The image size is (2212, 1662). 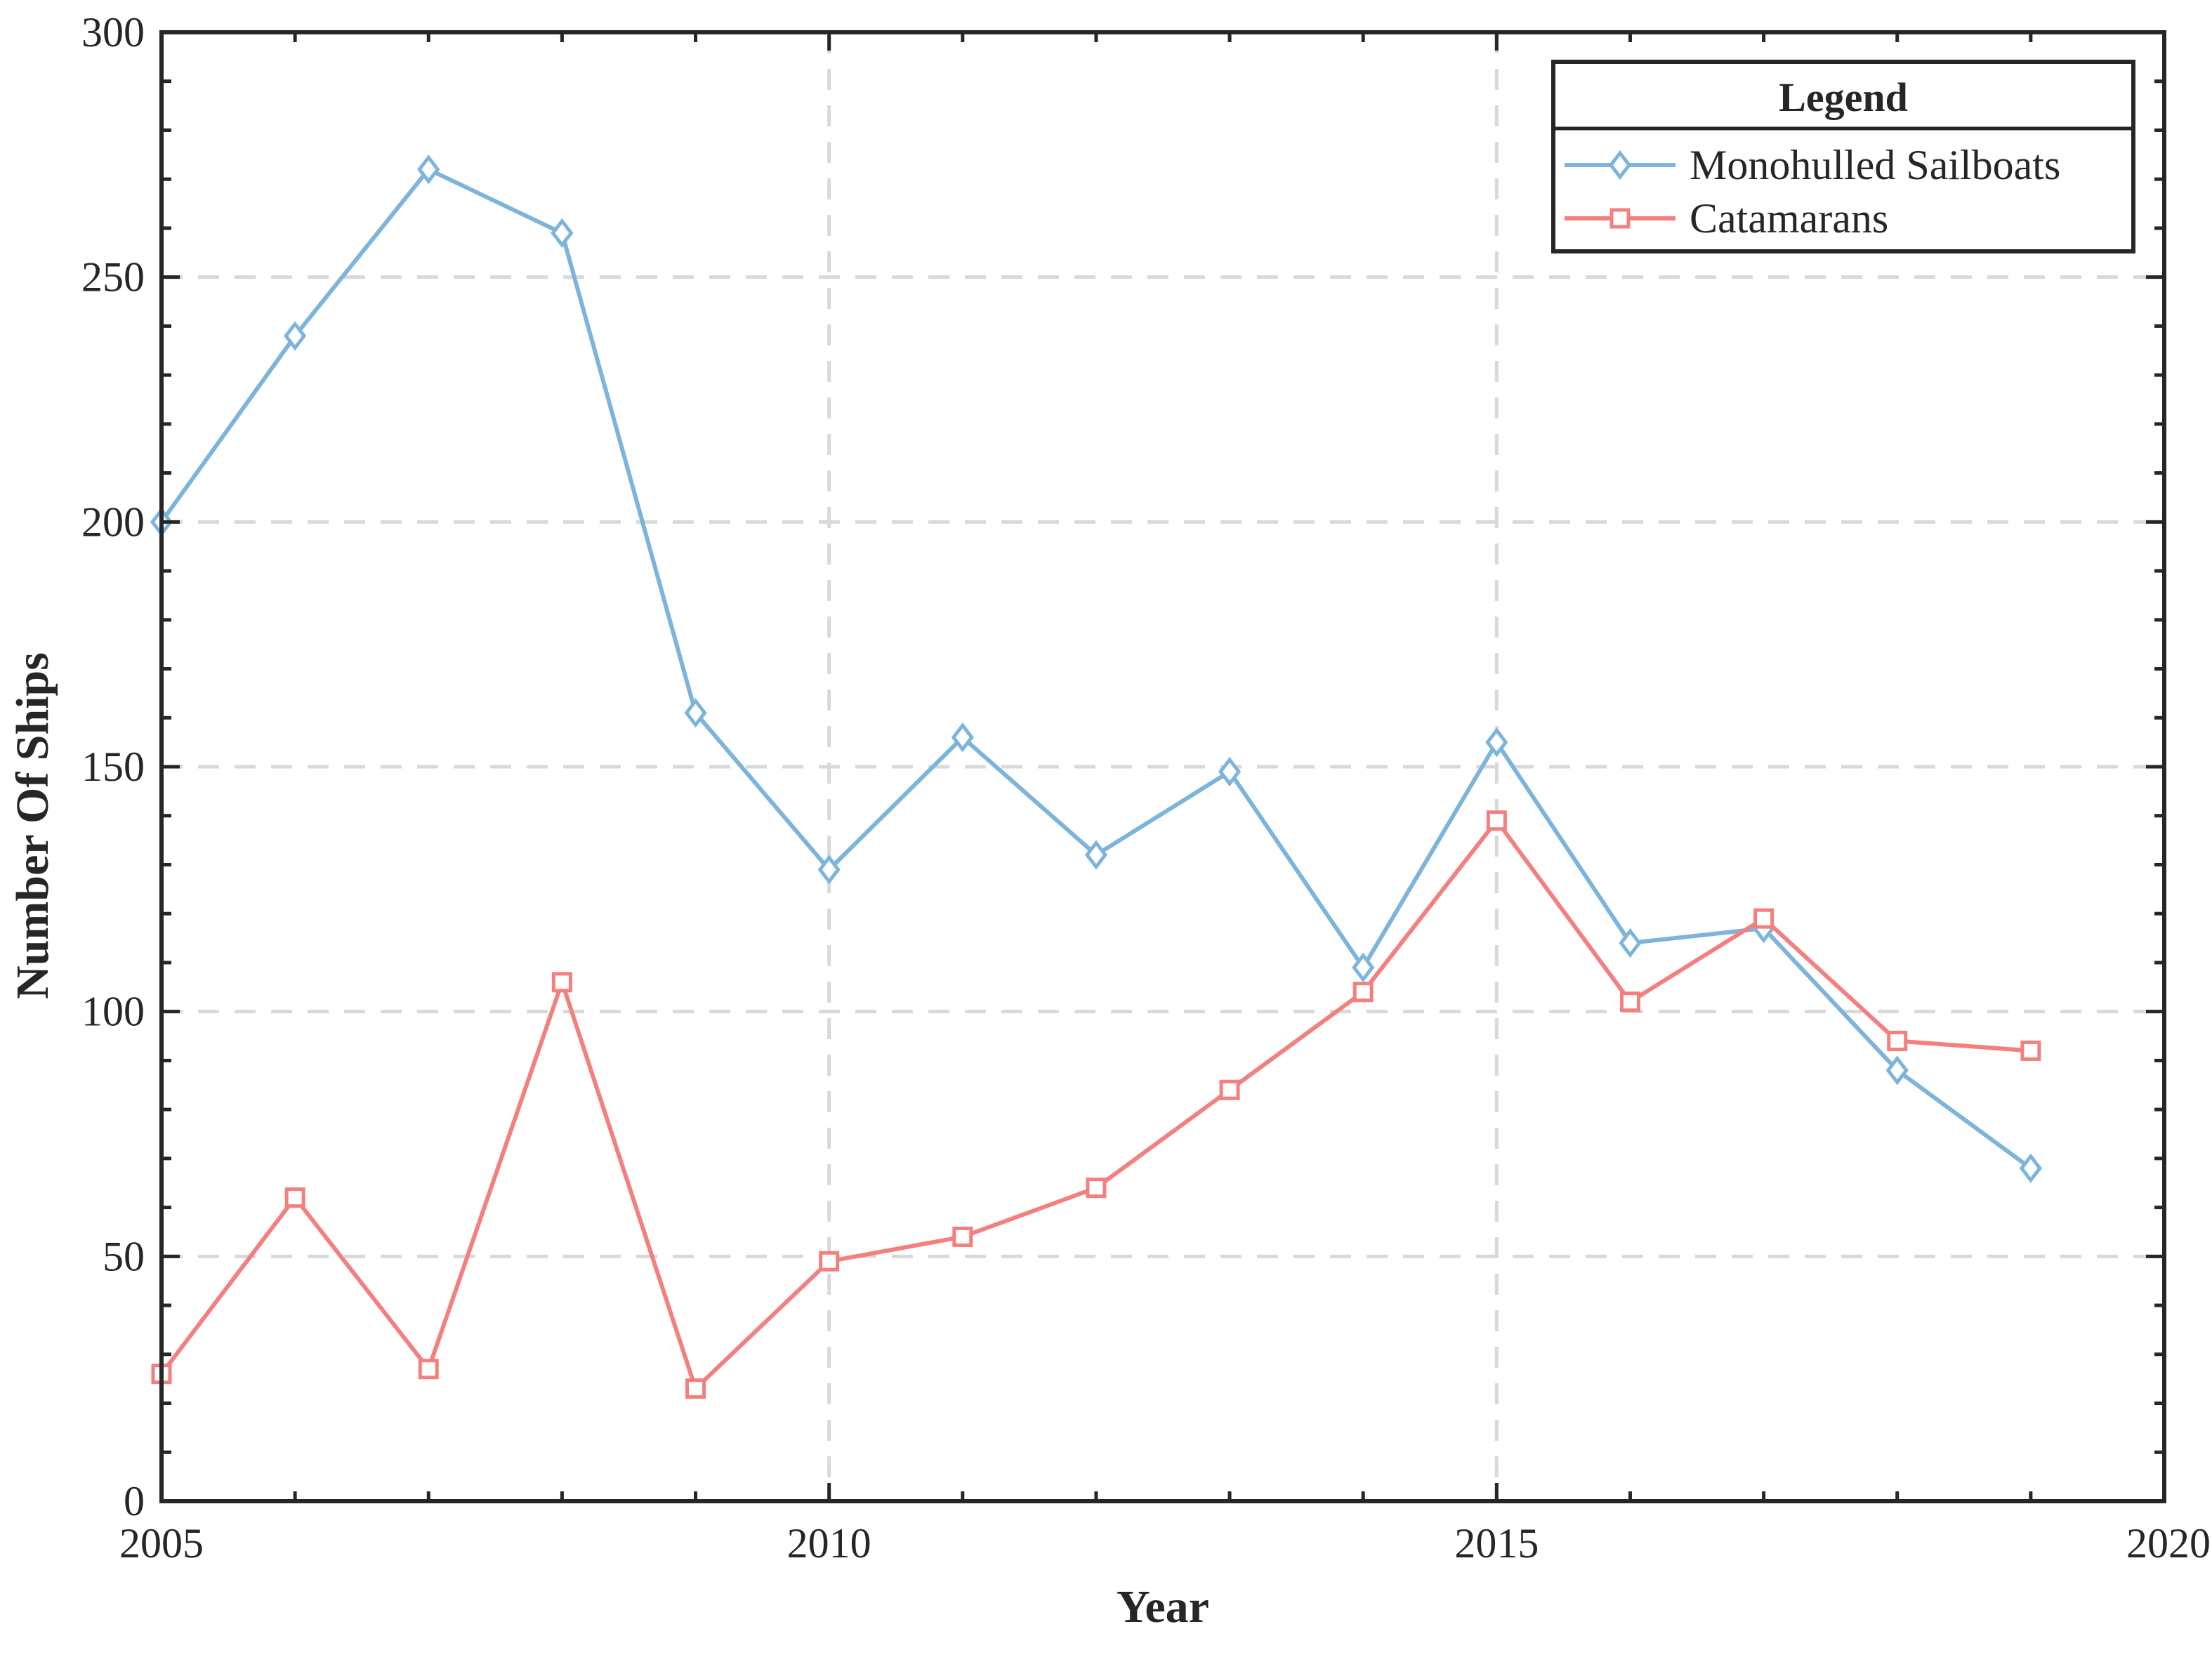 What do you see at coordinates (2168, 1544) in the screenshot?
I see `x-tick-label: 2020` at bounding box center [2168, 1544].